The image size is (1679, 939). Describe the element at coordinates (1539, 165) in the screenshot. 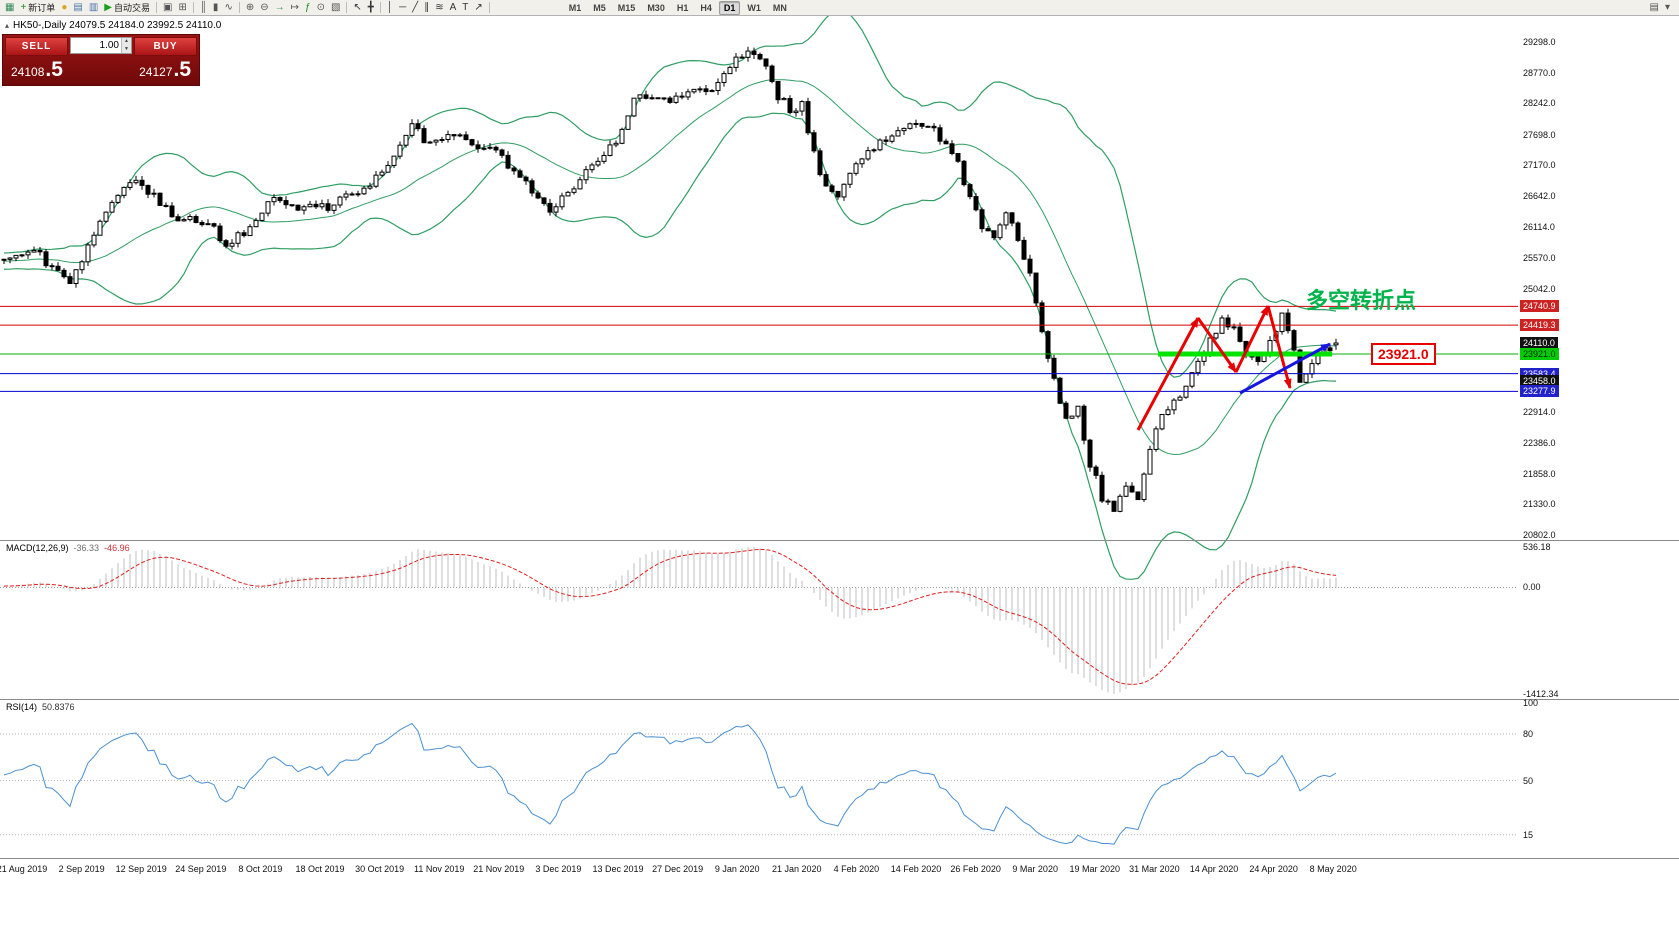

I see `price-tick: 27170.0` at that location.